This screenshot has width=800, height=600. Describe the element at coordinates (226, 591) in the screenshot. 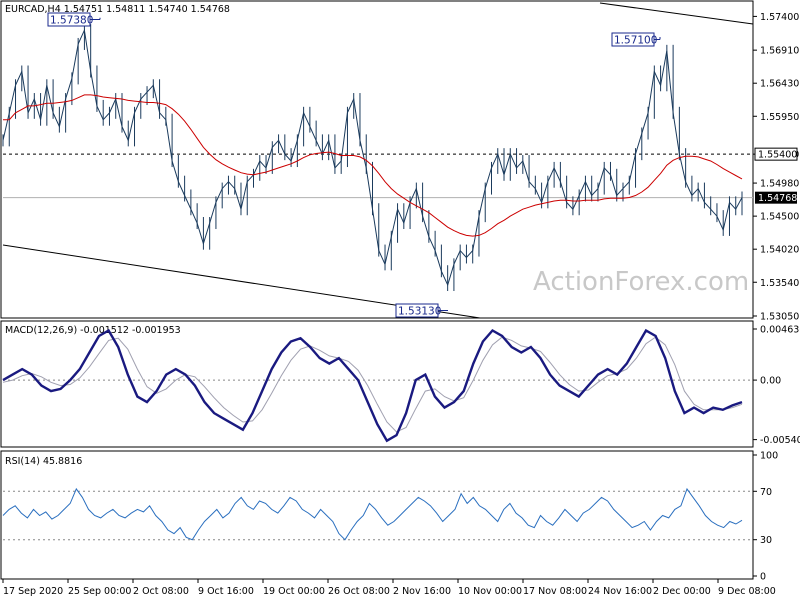

I see `time-axis-label: 9 Oct 16:00` at that location.